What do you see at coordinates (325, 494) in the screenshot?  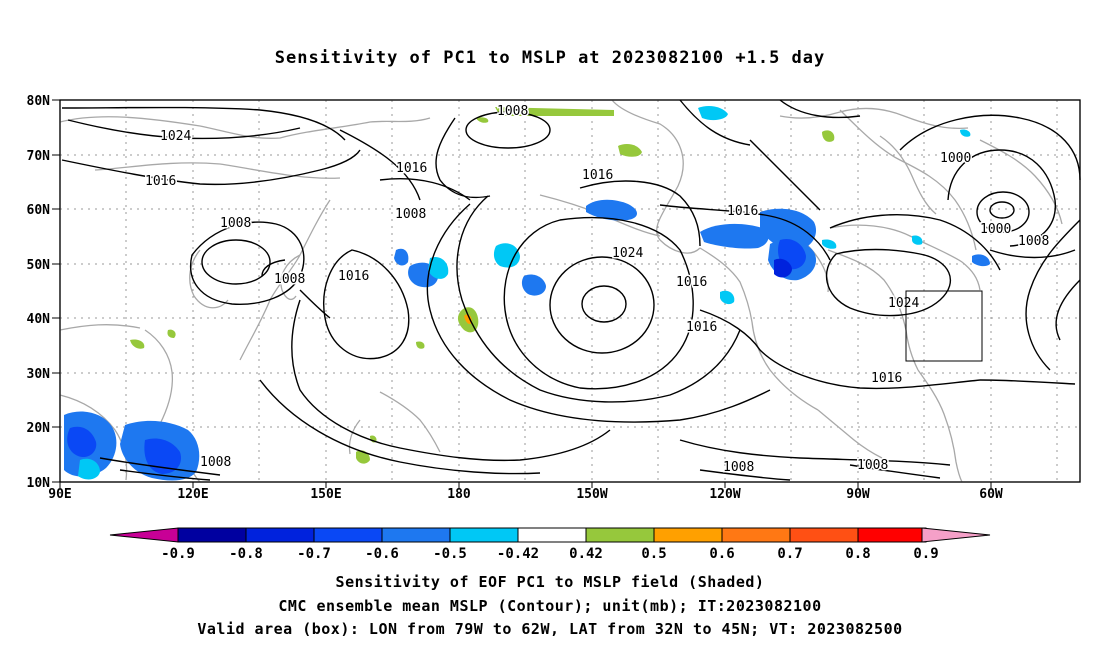 I see `lon-label: 150E` at bounding box center [325, 494].